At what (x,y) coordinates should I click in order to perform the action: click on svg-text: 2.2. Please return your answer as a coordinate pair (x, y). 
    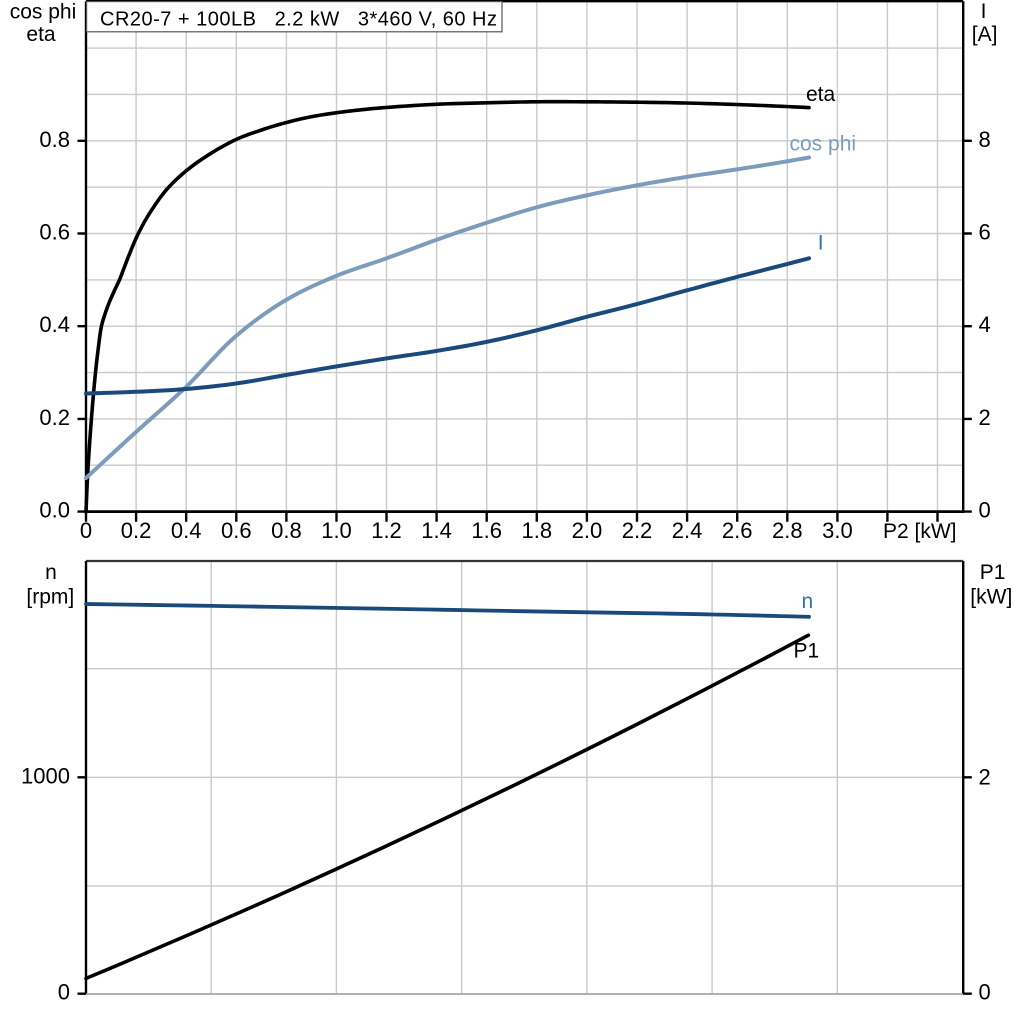
    Looking at the image, I should click on (637, 530).